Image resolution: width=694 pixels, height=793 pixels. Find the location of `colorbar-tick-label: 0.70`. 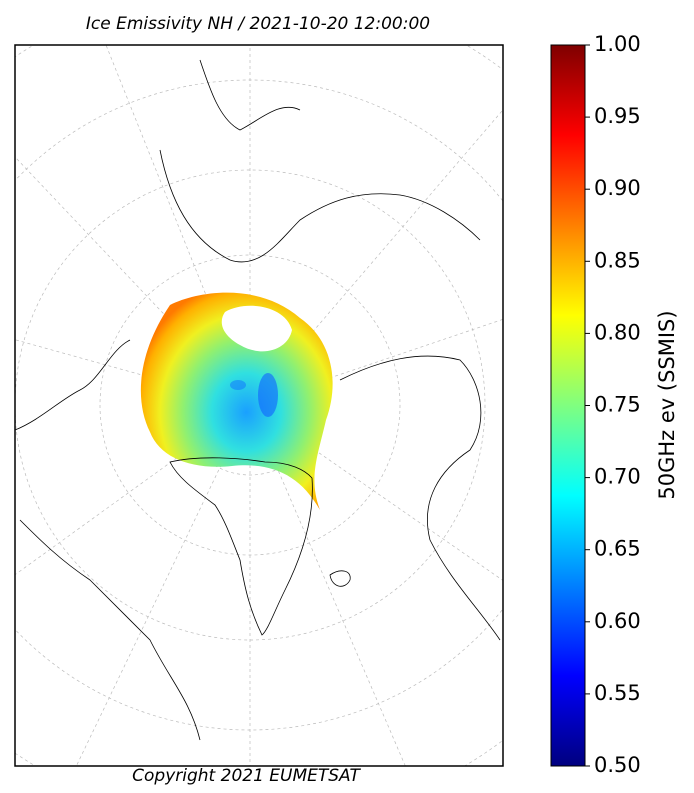

colorbar-tick-label: 0.70 is located at coordinates (617, 477).